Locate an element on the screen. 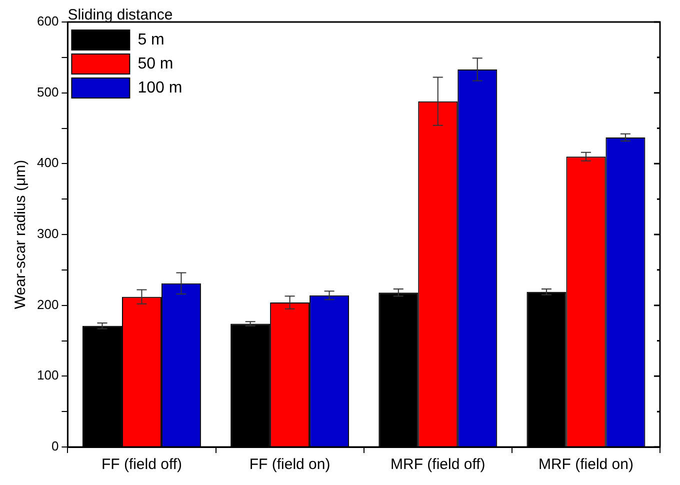  legend-label: 5 m is located at coordinates (151, 39).